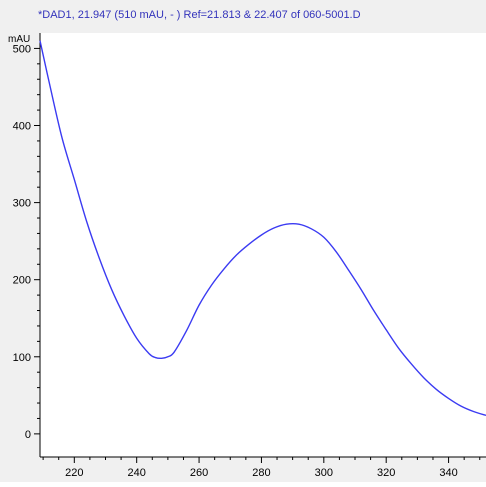 The width and height of the screenshot is (486, 487). What do you see at coordinates (448, 473) in the screenshot?
I see `x-tick-label: 340` at bounding box center [448, 473].